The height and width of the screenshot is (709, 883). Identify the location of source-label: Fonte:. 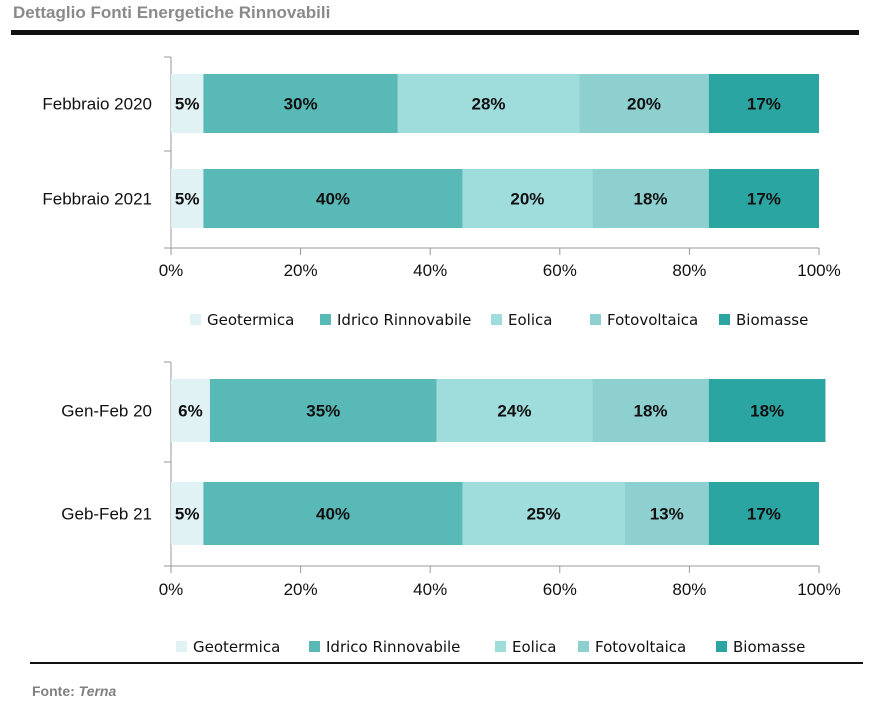
(53, 691).